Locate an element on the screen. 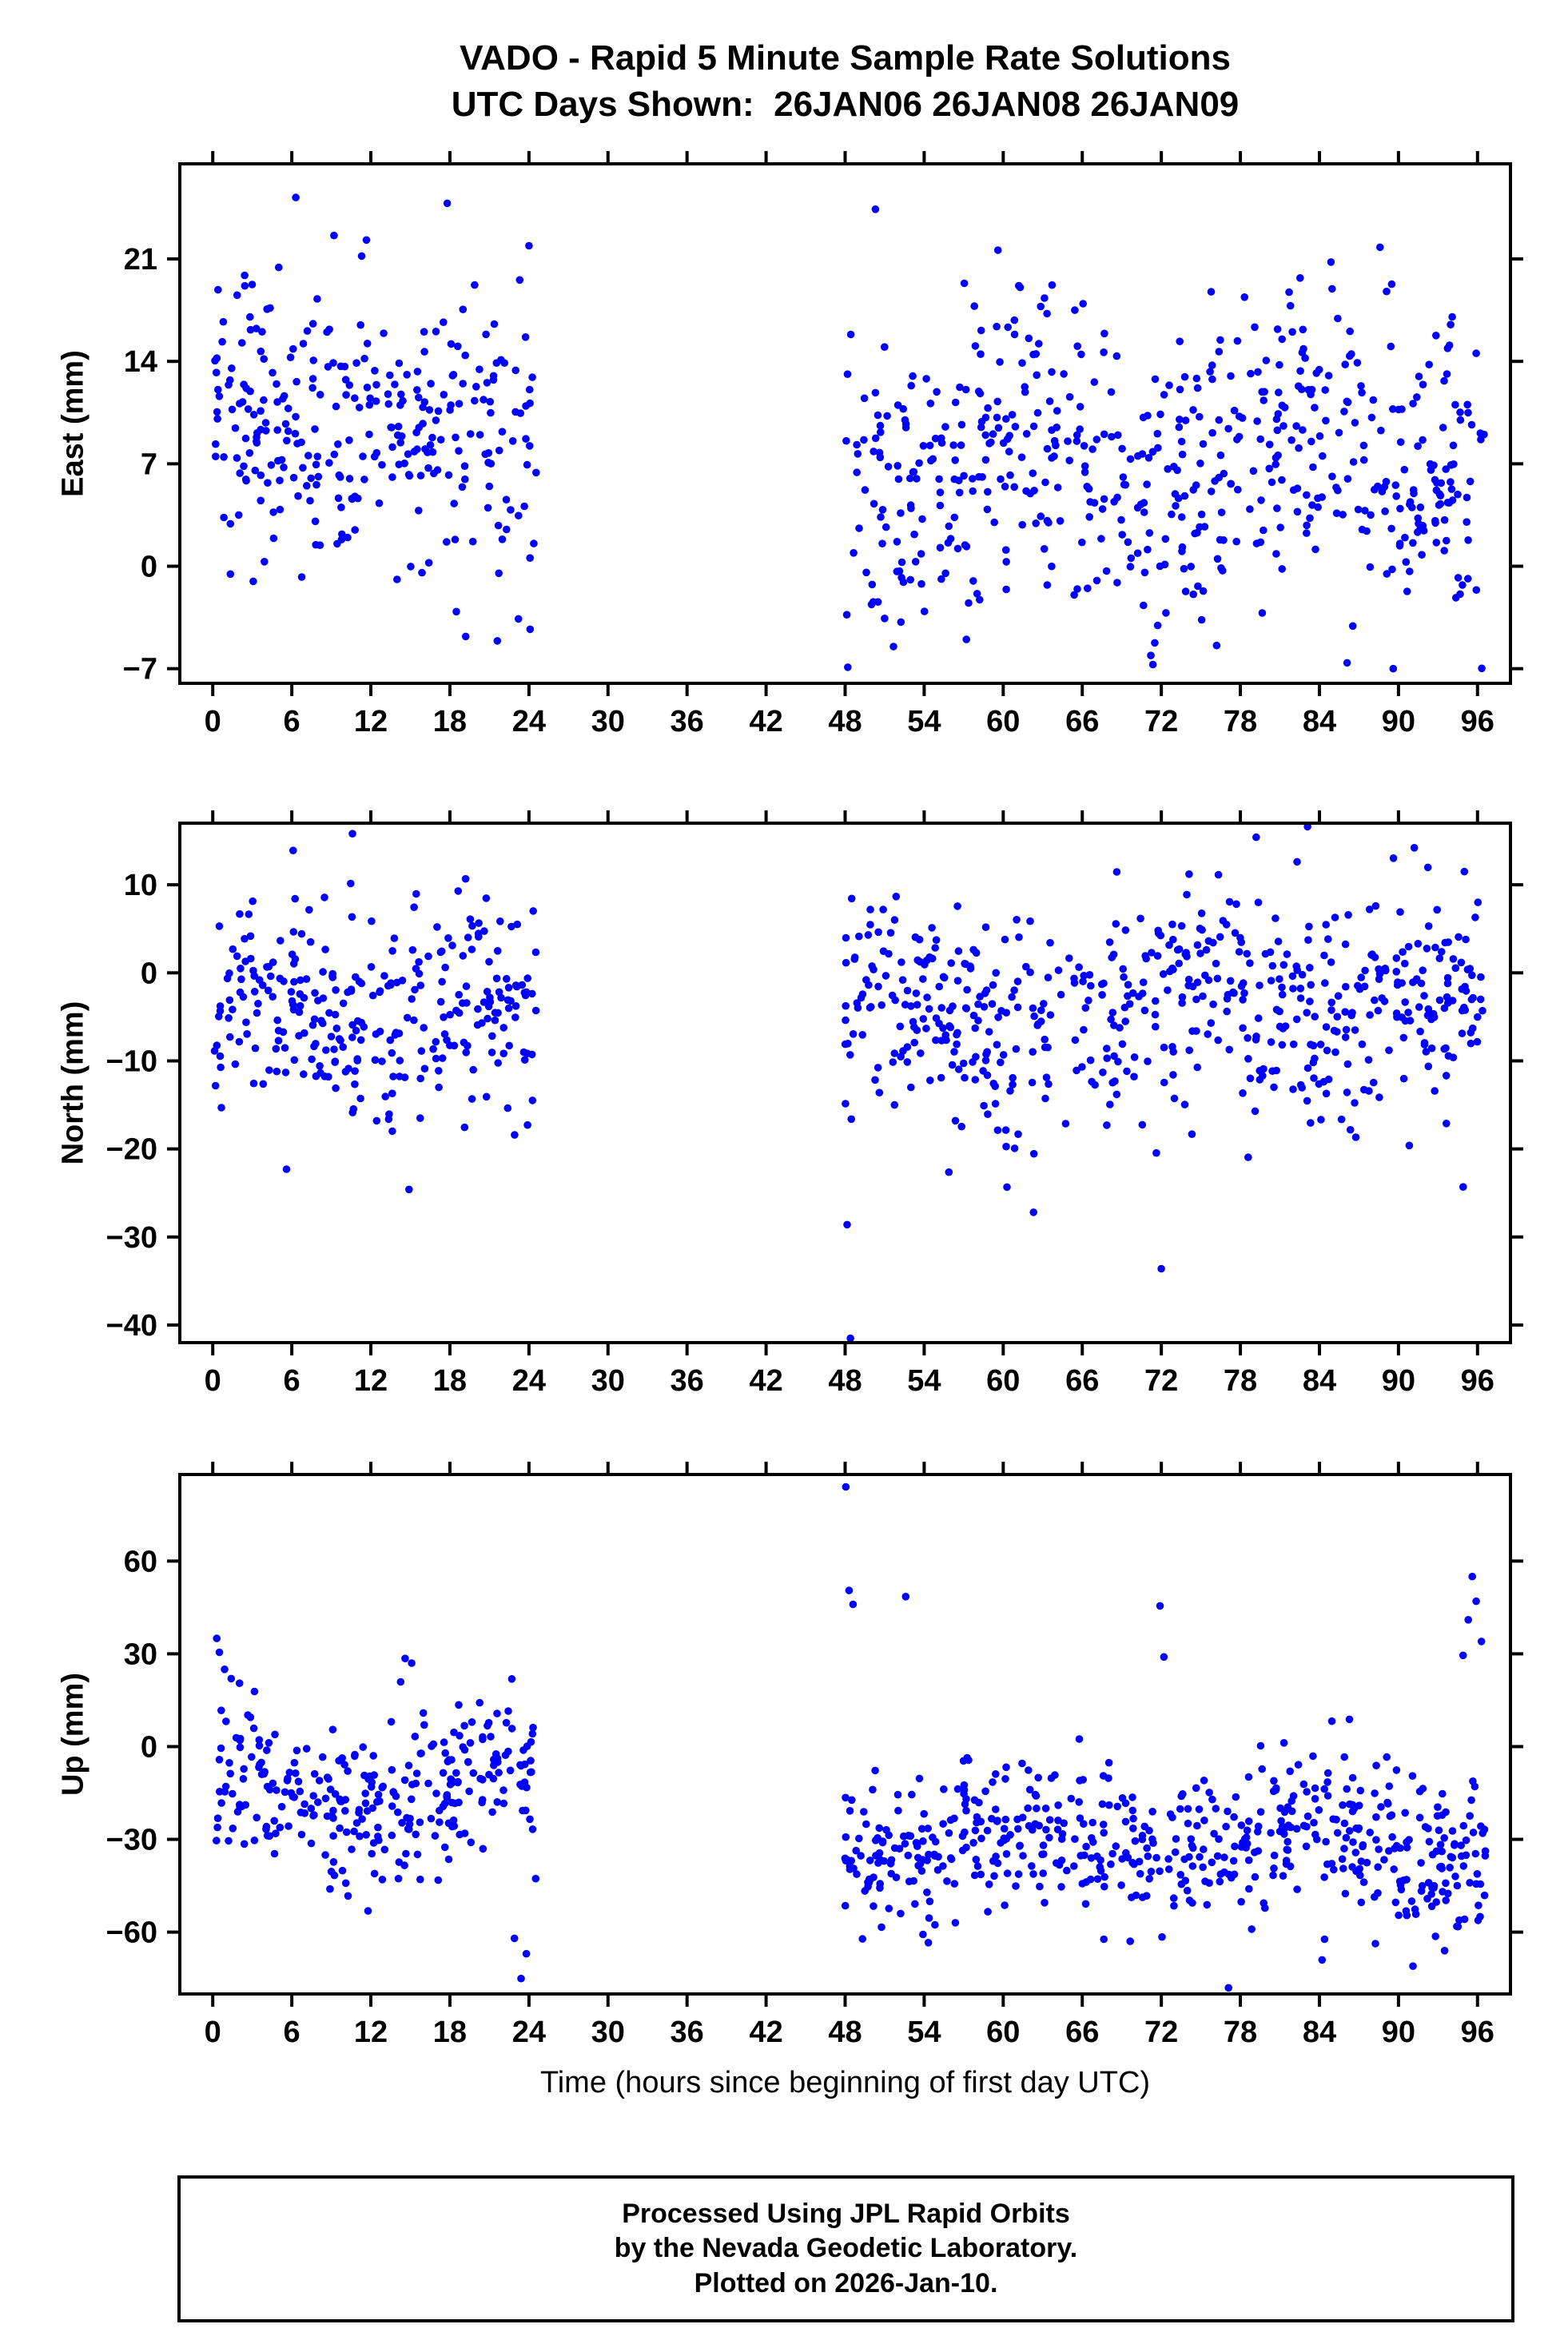  footer-line2: by the Nevada Geodetic Laboratory. is located at coordinates (846, 2248).